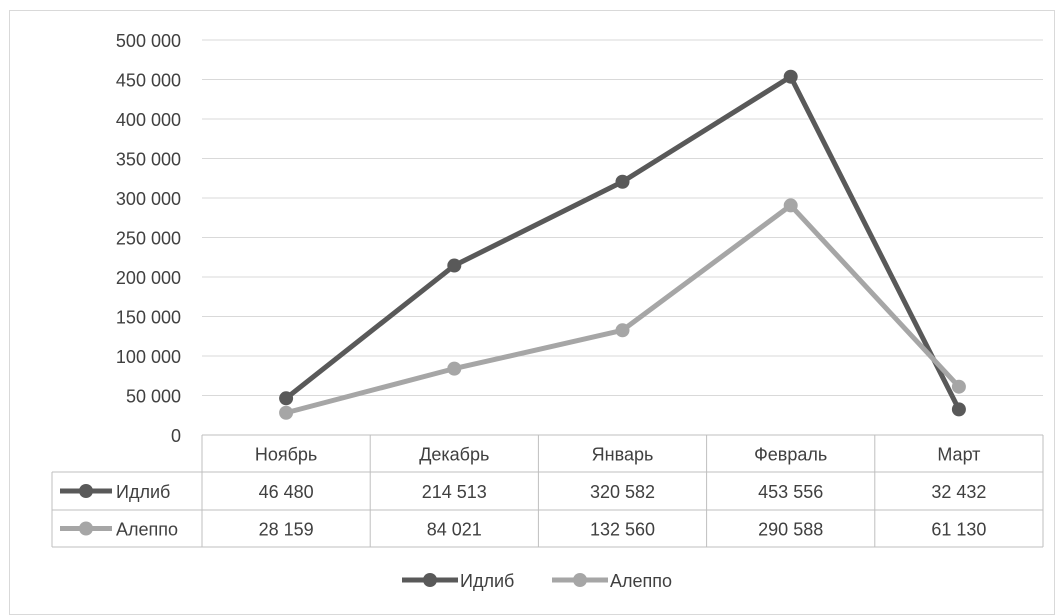  I want to click on legend-label: Идлиб, so click(487, 581).